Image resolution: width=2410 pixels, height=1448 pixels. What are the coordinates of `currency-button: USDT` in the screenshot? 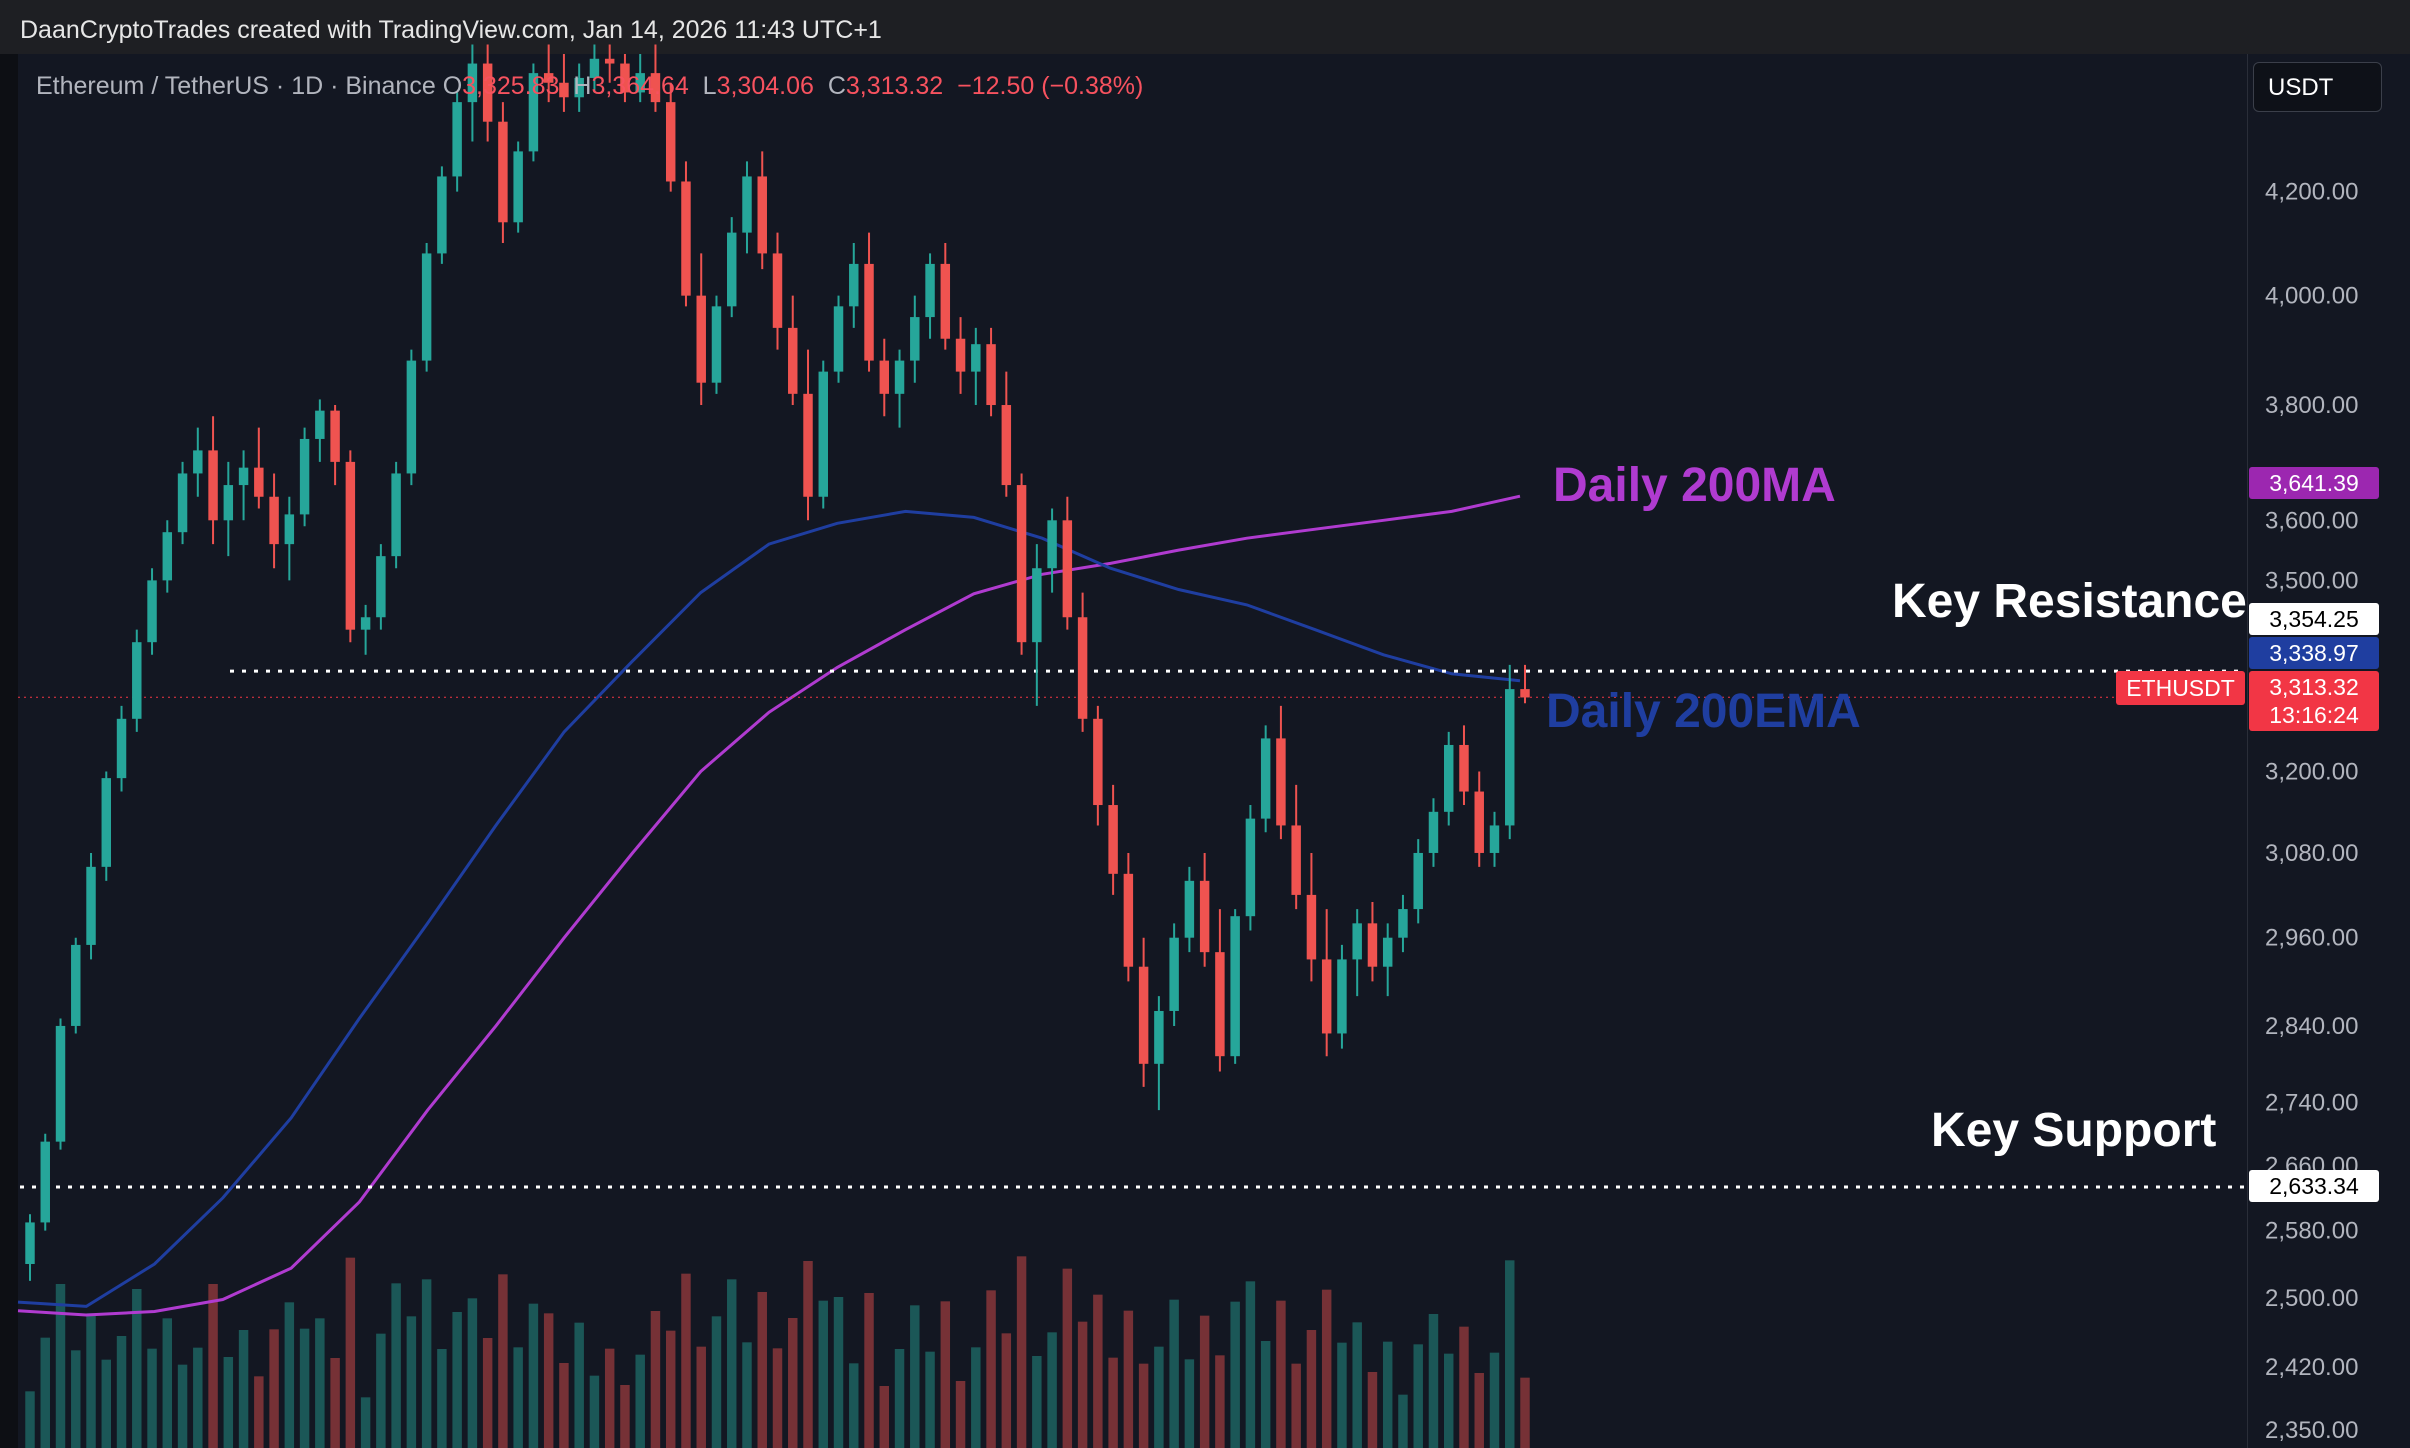 It's located at (2317, 87).